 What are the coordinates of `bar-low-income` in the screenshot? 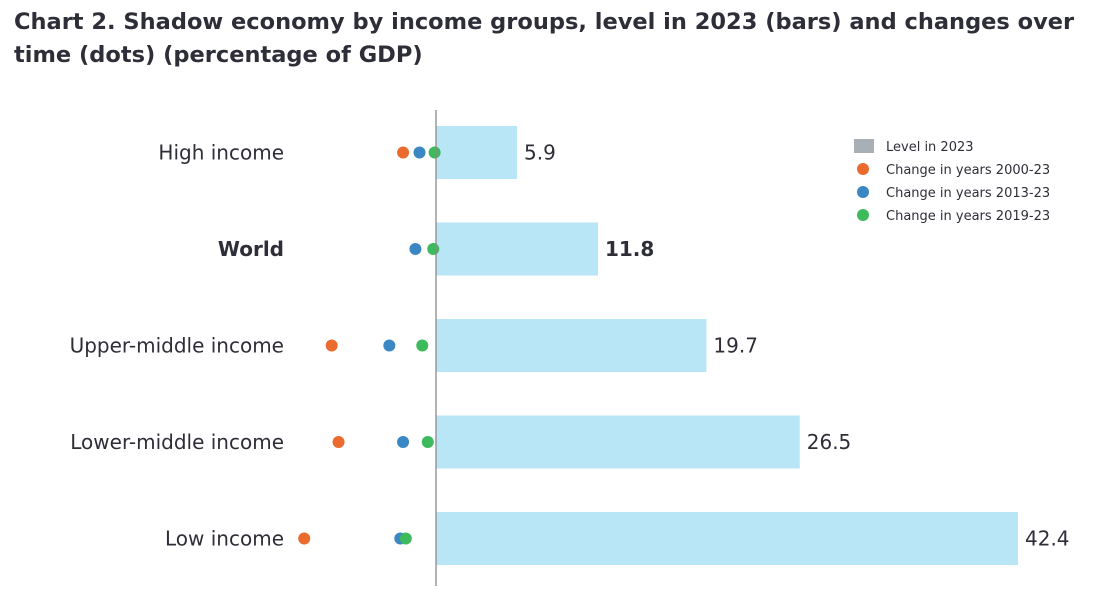 It's located at (727, 538).